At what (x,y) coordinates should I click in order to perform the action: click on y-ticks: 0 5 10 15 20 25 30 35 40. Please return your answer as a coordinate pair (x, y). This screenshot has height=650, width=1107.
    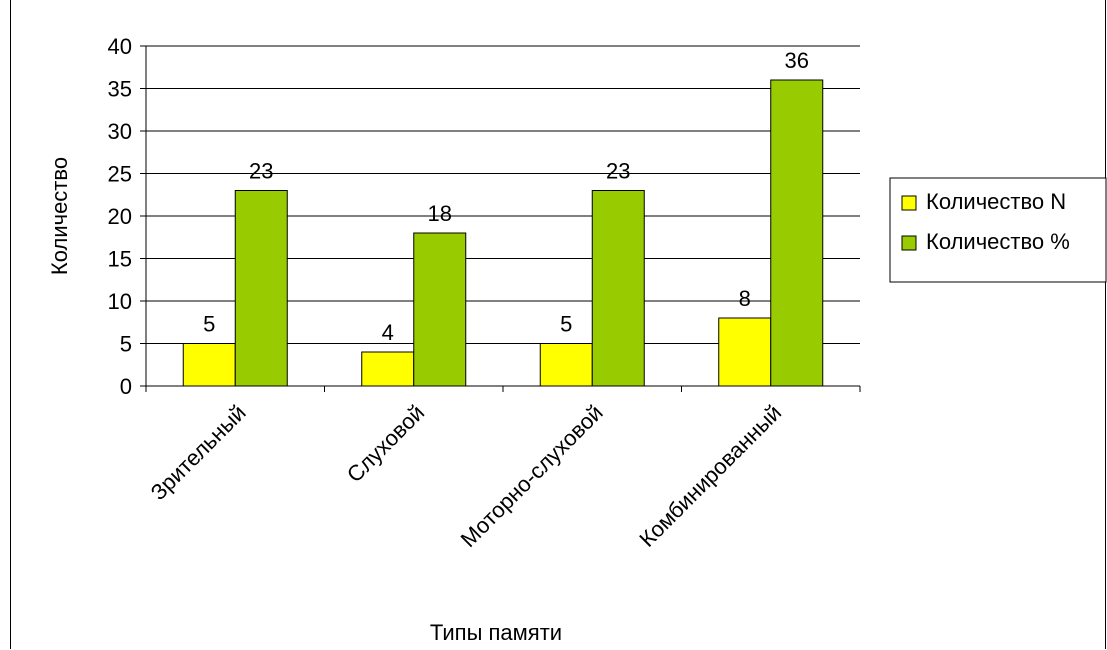
    Looking at the image, I should click on (127, 216).